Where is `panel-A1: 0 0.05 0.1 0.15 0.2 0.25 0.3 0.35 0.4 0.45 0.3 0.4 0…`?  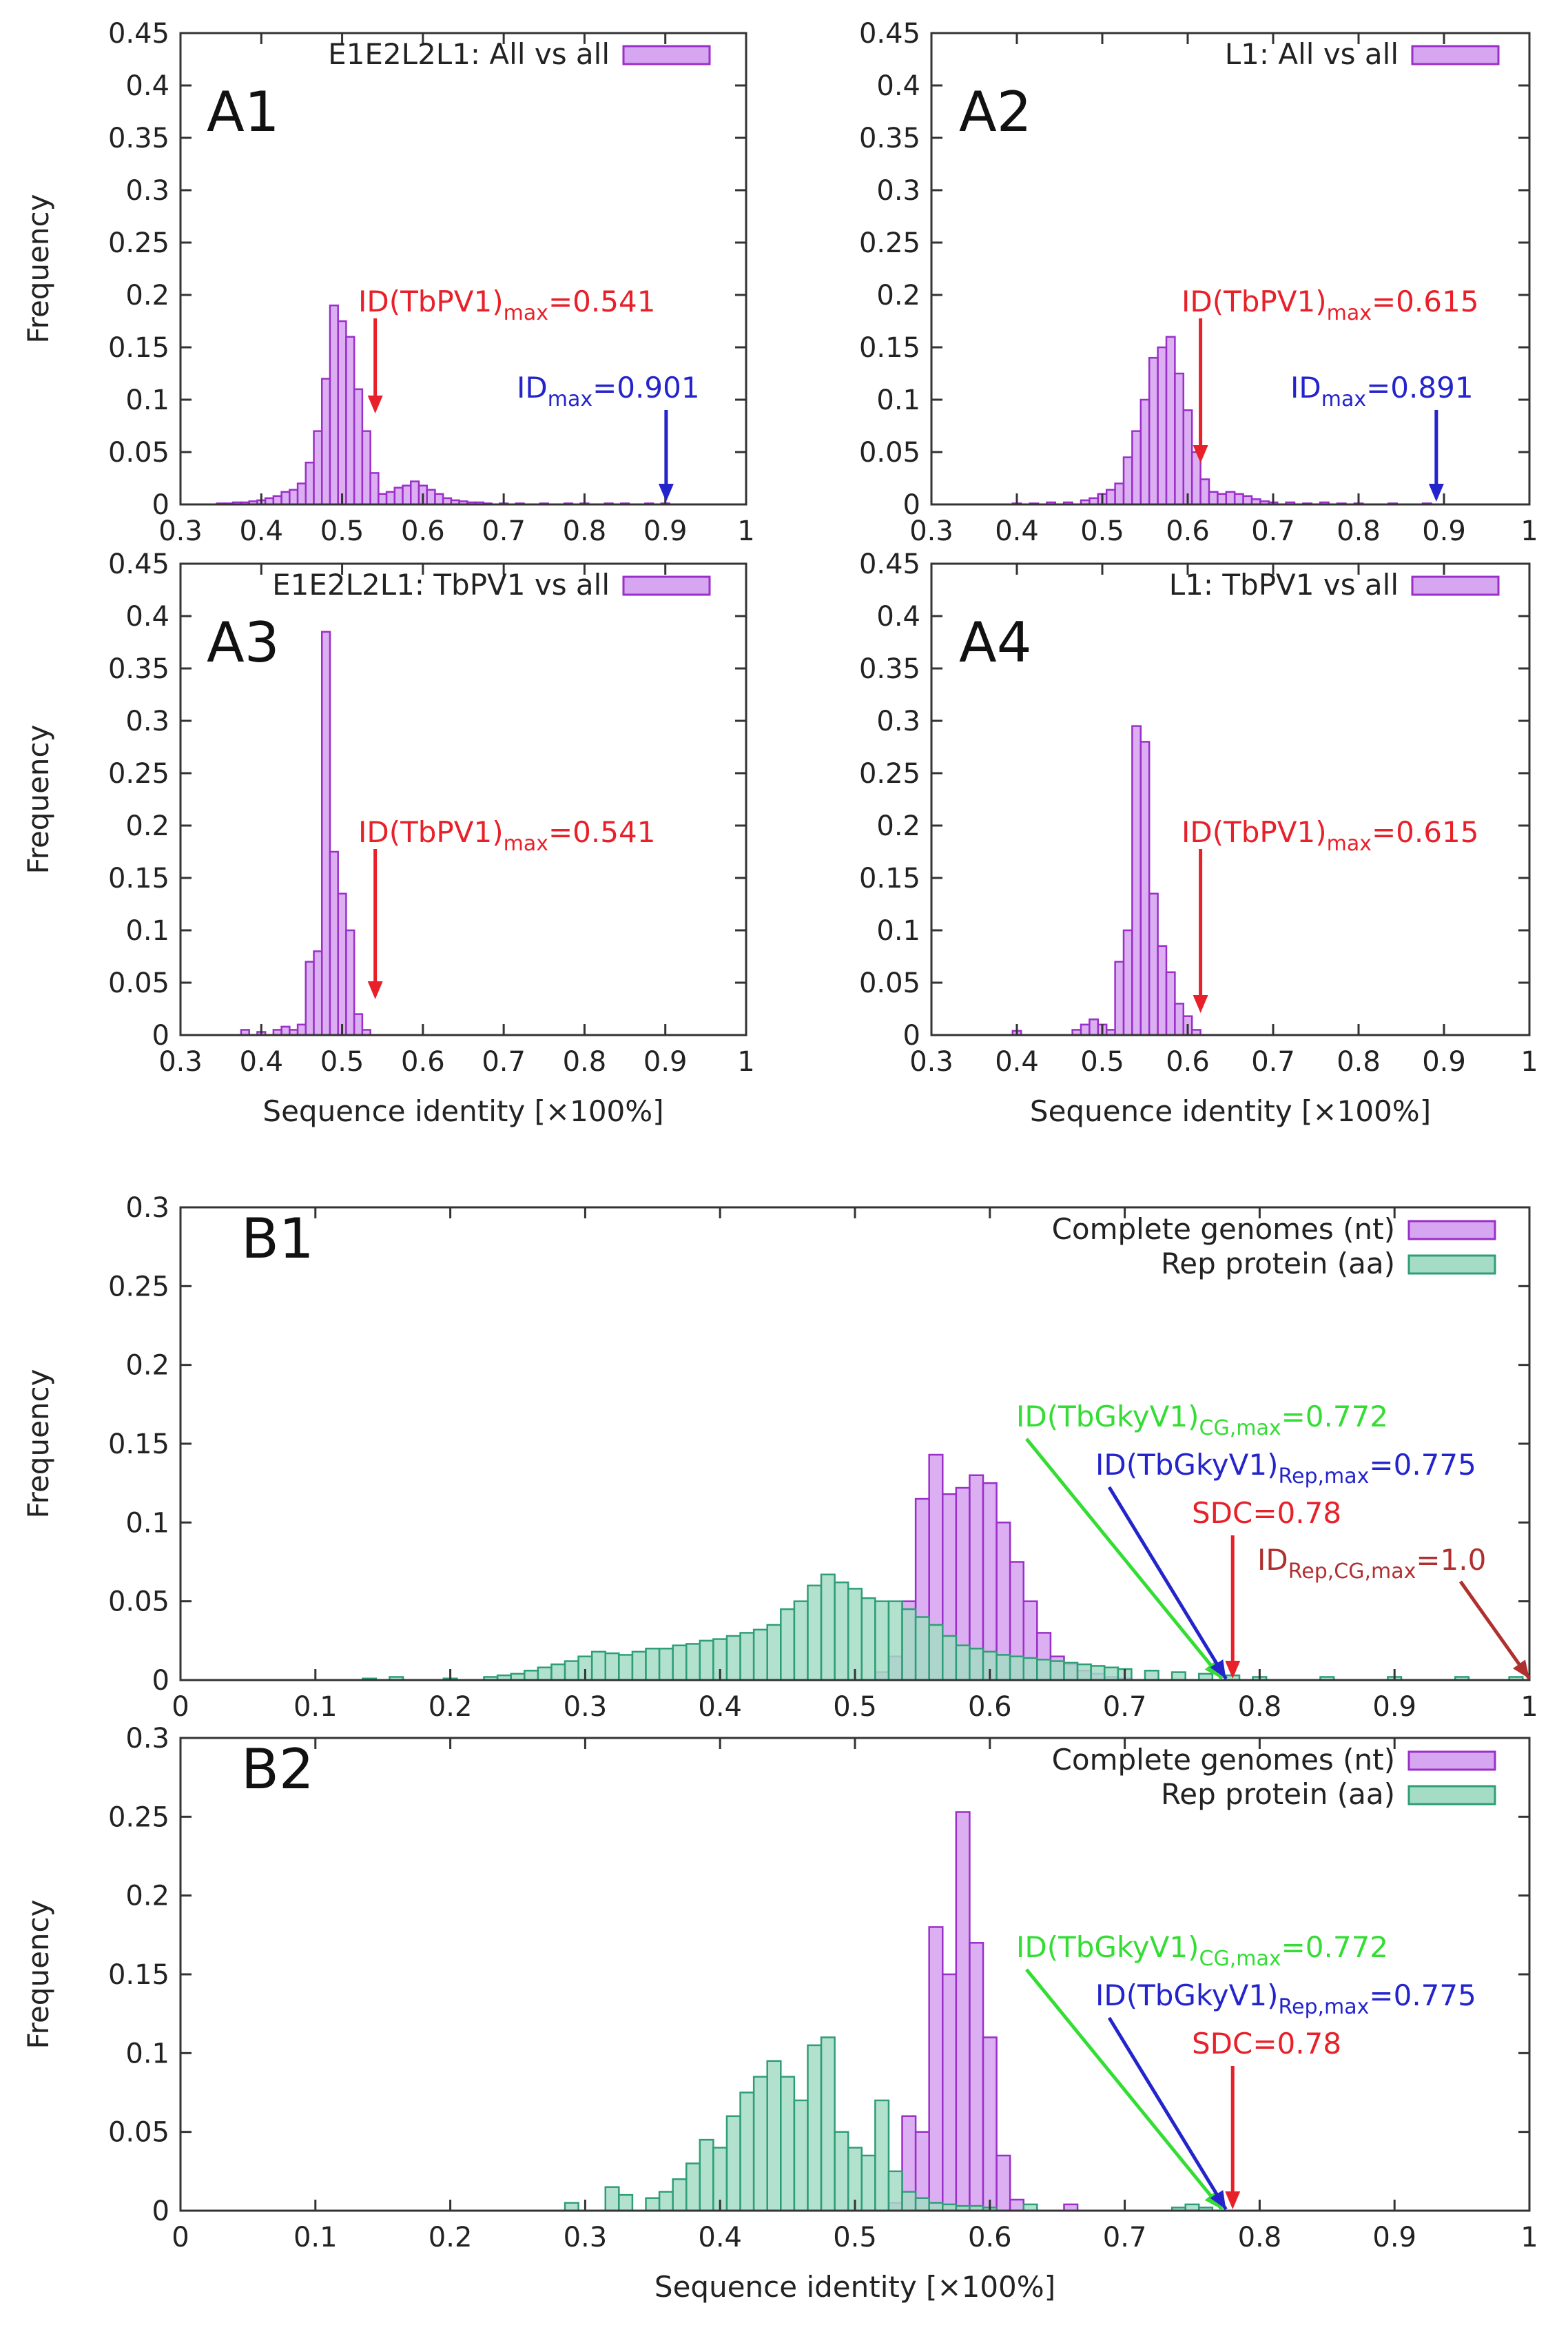 panel-A1: 0 0.05 0.1 0.15 0.2 0.25 0.3 0.35 0.4 0.45 0.3 0.4 0… is located at coordinates (388, 282).